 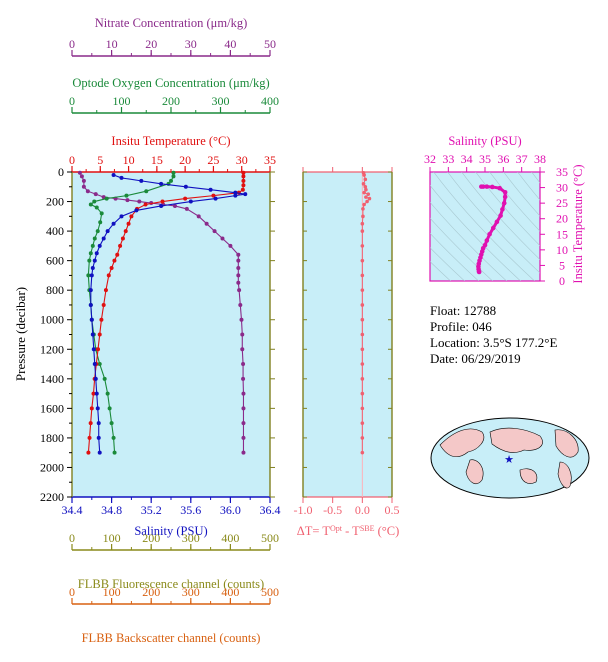 What do you see at coordinates (52, 320) in the screenshot?
I see `pressure-tick-label: 1000` at bounding box center [52, 320].